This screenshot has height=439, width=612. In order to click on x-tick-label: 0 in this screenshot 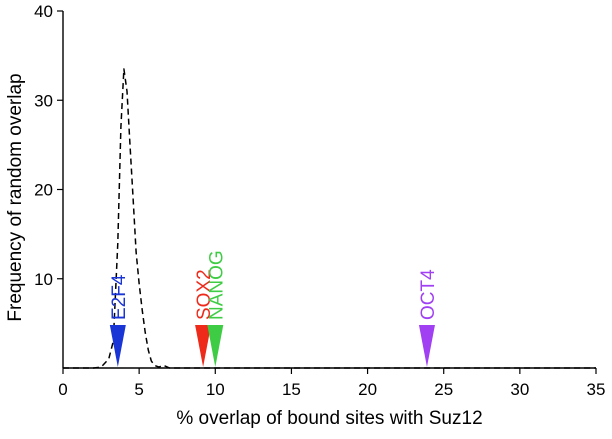, I will do `click(62, 389)`.